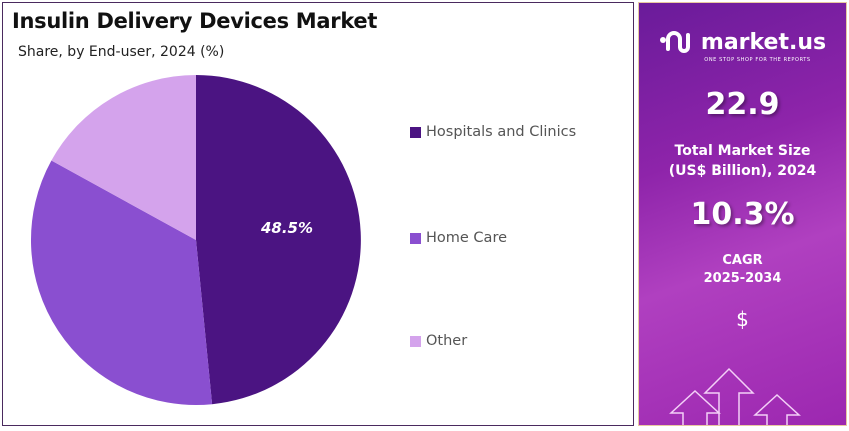 The width and height of the screenshot is (849, 431). I want to click on pie-slice-hospitals, so click(278, 240).